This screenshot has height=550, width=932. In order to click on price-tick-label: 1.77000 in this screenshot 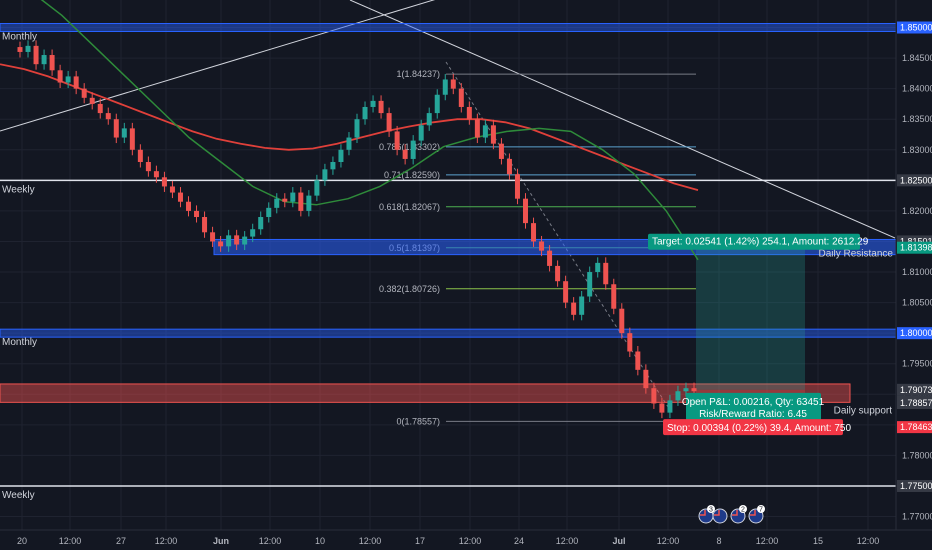, I will do `click(917, 517)`.